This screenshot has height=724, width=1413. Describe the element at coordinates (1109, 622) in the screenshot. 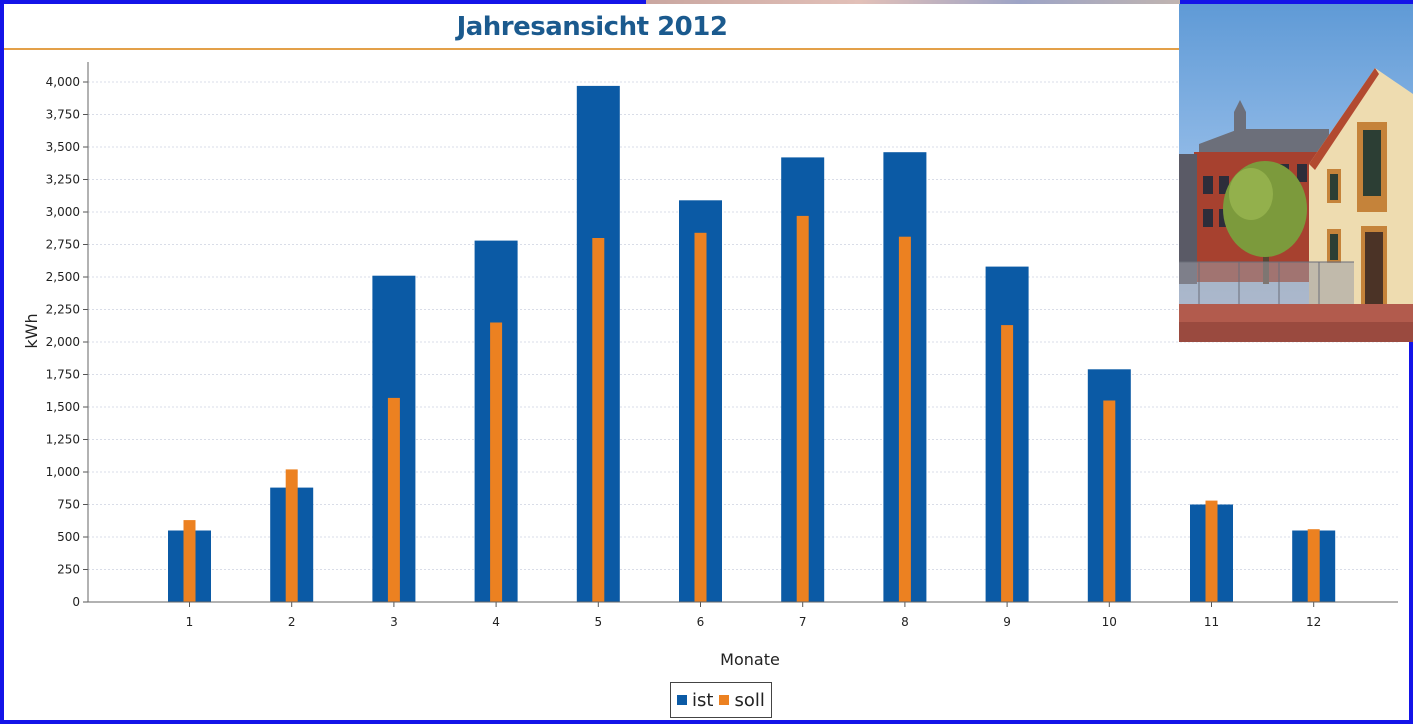

I see `x-tick-label: 10` at that location.